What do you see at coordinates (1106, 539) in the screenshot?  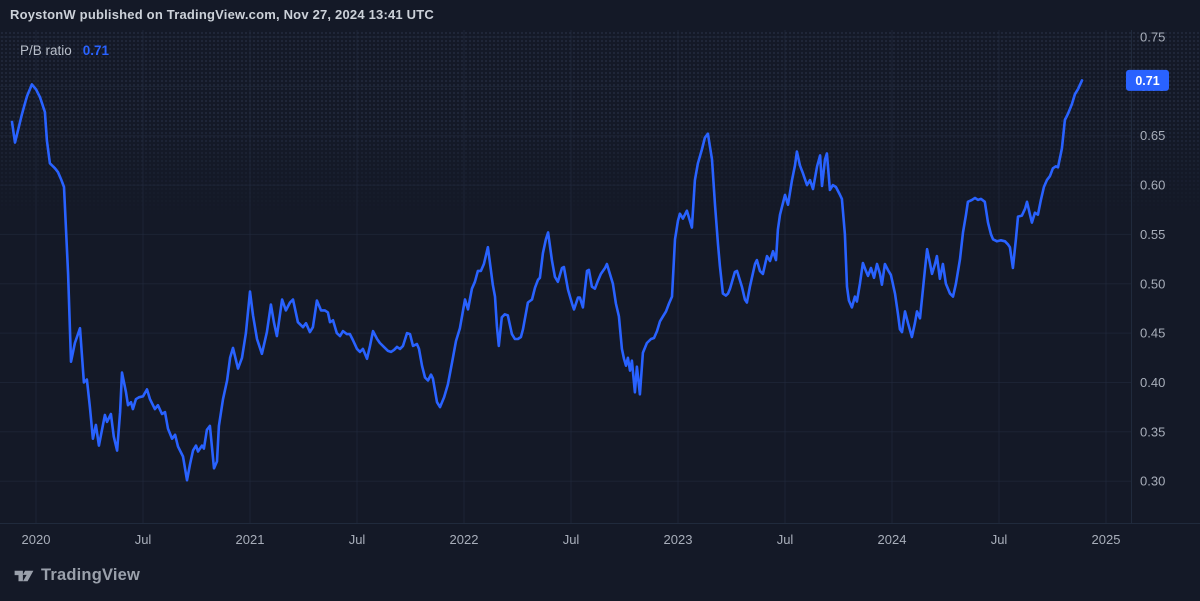 I see `x-axis-tick-label: 2025` at bounding box center [1106, 539].